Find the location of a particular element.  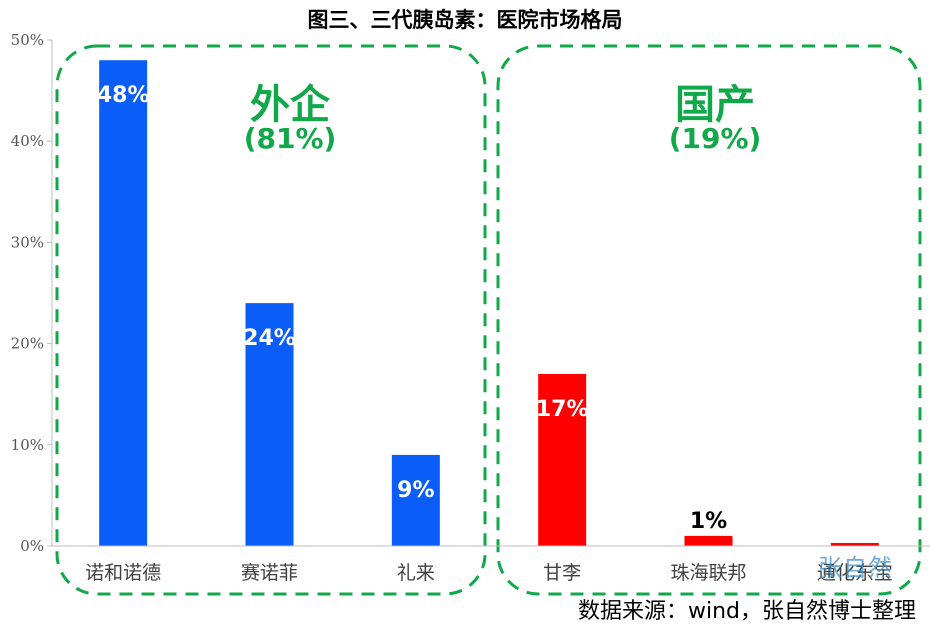

bar-data-label: 1% is located at coordinates (708, 521).